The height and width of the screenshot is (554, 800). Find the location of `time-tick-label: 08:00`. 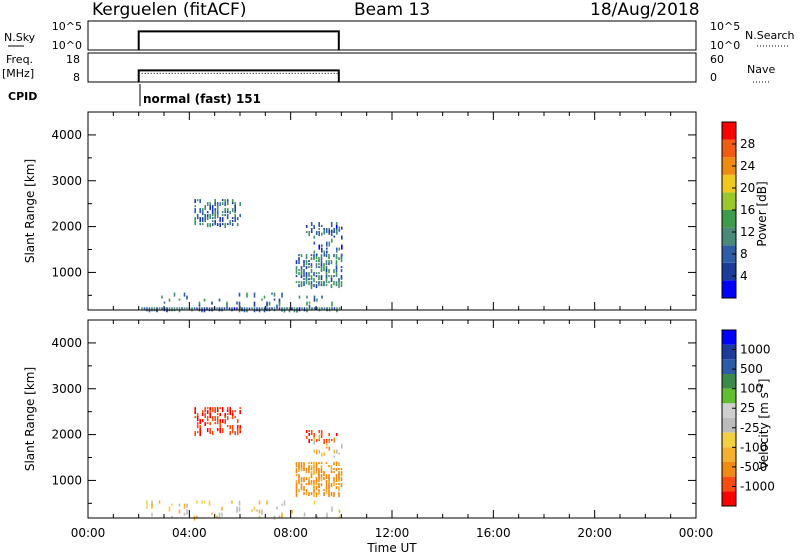

time-tick-label: 08:00 is located at coordinates (290, 533).